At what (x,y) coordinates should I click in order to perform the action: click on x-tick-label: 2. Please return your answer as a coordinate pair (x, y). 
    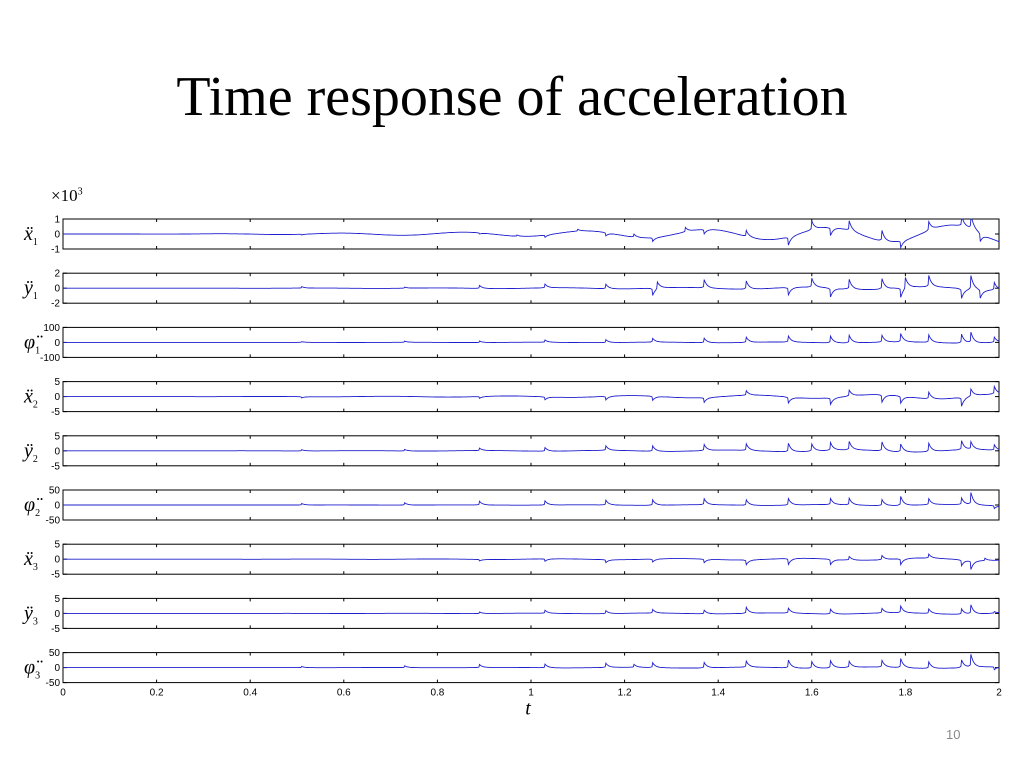
    Looking at the image, I should click on (999, 693).